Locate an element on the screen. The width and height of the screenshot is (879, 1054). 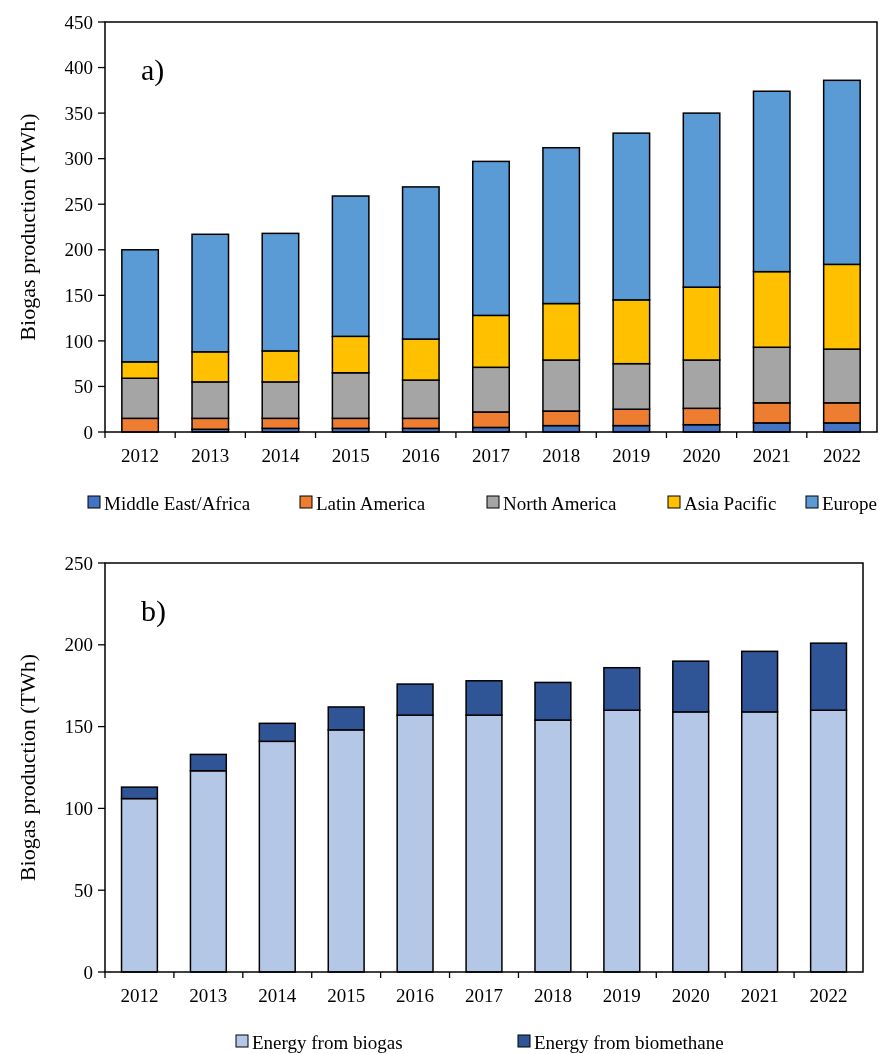
y-tick-label: 400 is located at coordinates (78, 68).